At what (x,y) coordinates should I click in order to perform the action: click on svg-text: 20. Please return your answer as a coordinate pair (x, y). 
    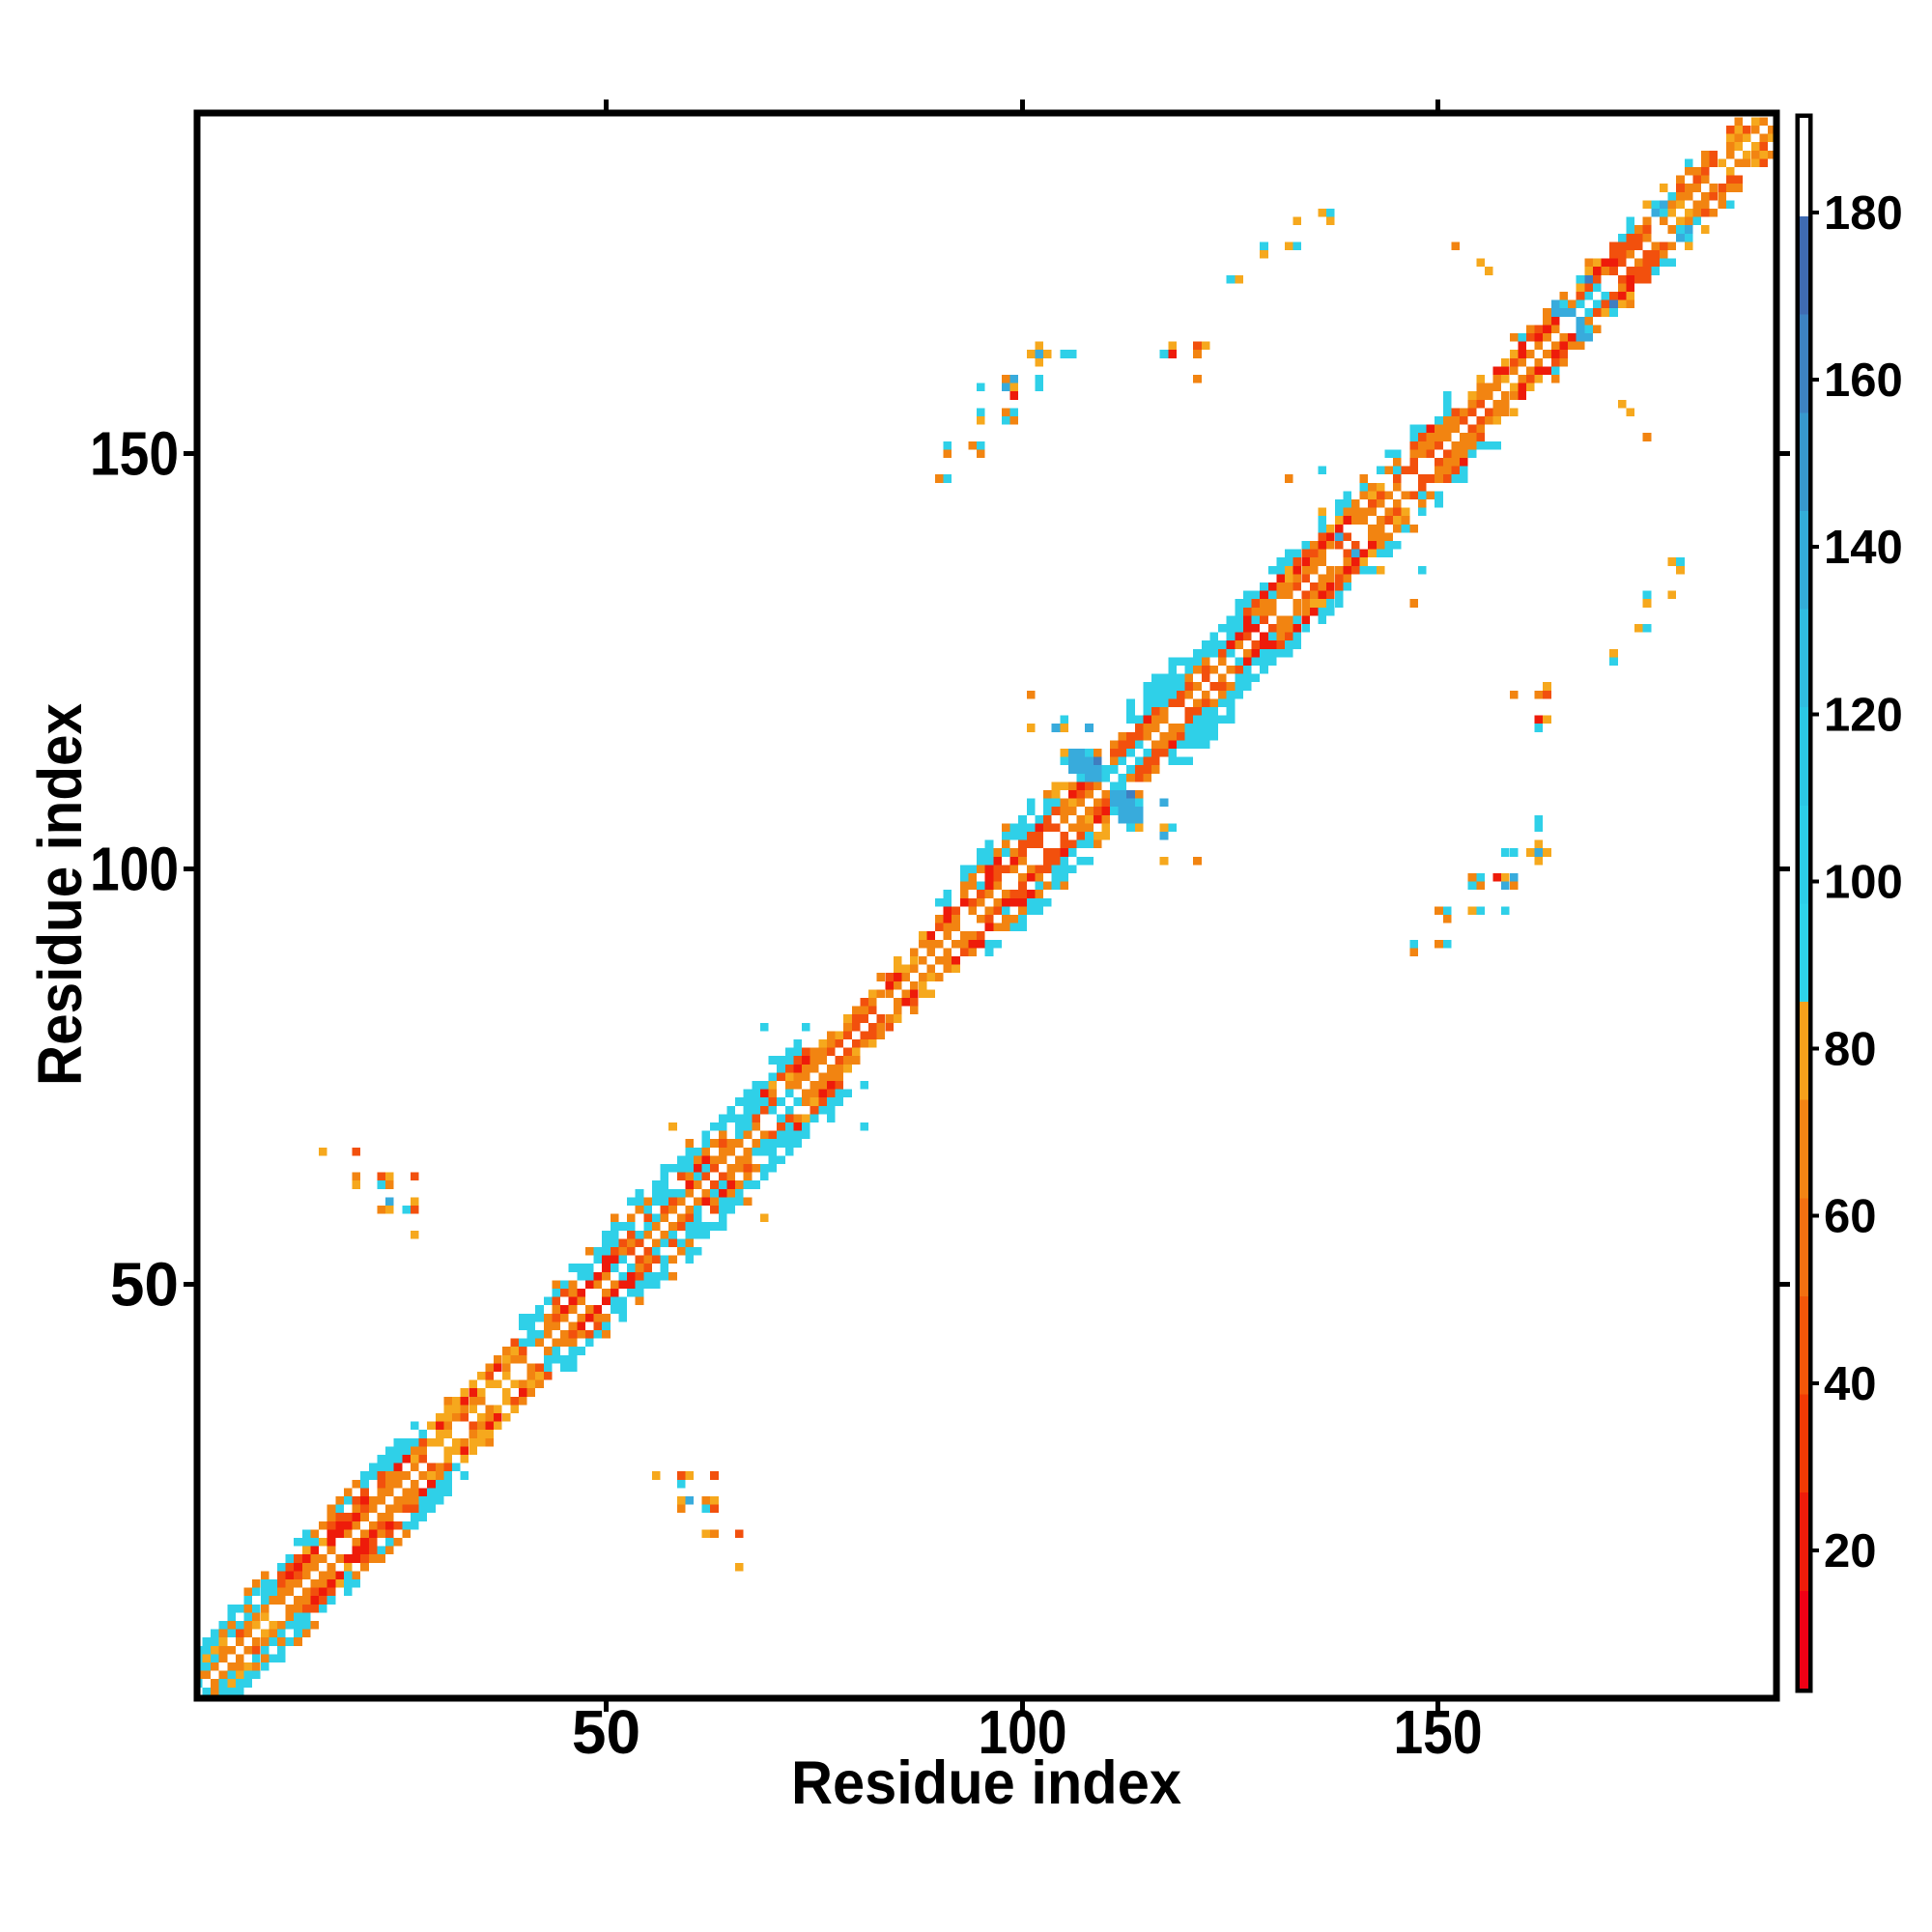
    Looking at the image, I should click on (1850, 1551).